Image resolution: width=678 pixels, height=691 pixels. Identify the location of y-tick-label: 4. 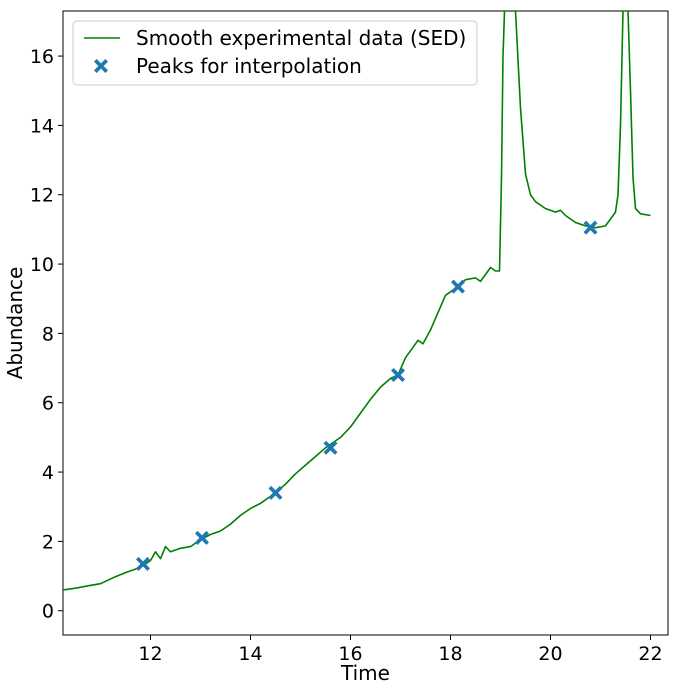
(48, 473).